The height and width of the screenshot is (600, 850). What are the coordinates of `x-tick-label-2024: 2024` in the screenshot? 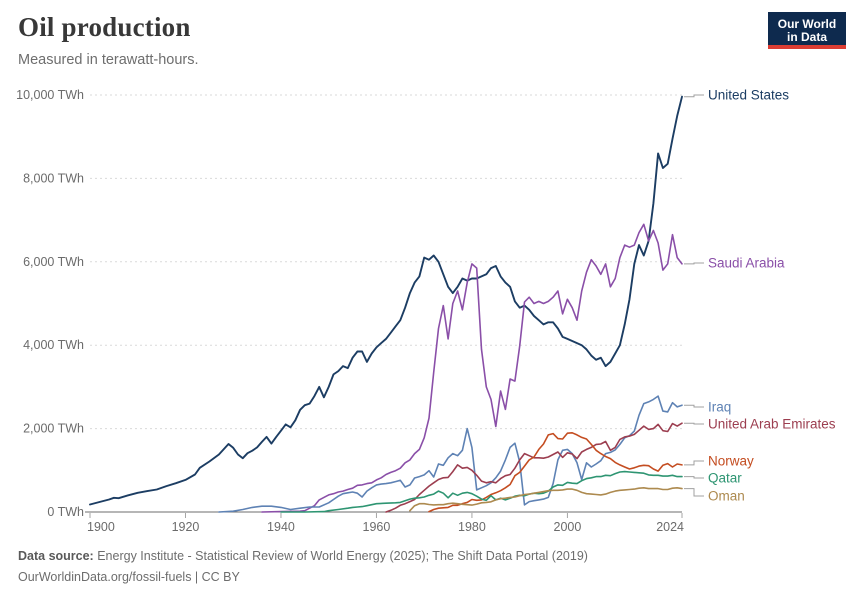 It's located at (670, 527).